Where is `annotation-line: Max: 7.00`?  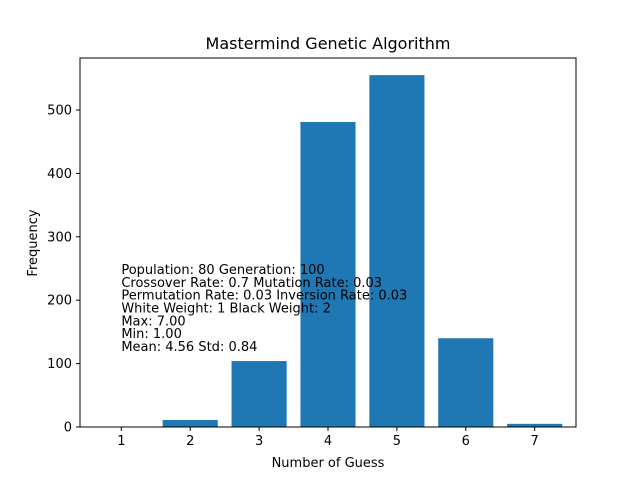
annotation-line: Max: 7.00 is located at coordinates (153, 321).